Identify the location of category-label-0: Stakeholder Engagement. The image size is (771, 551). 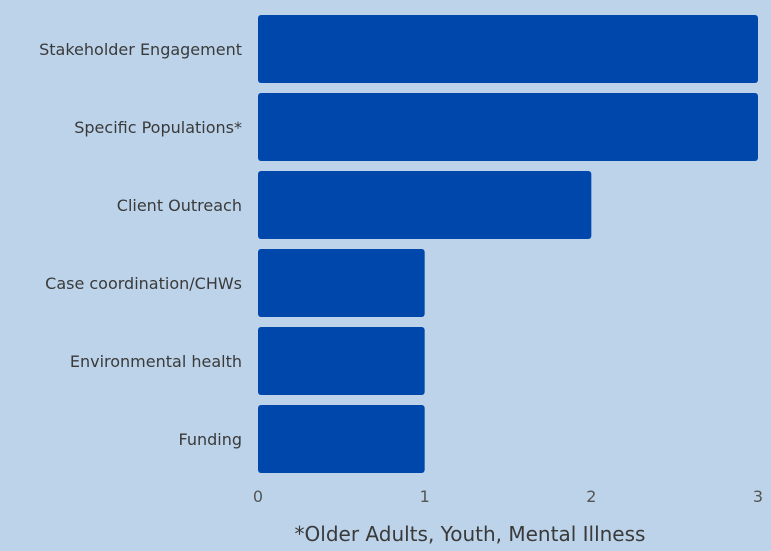
(140, 49).